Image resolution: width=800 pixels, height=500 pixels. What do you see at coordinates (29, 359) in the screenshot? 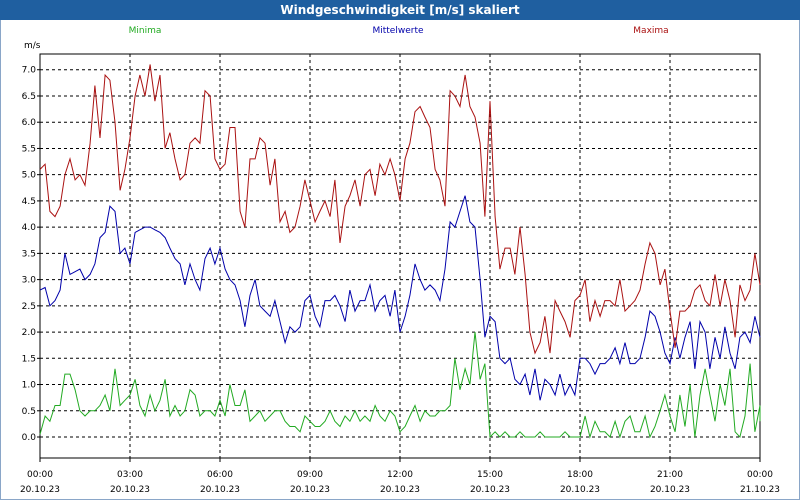
I see `y-tick-label: 1.5` at bounding box center [29, 359].